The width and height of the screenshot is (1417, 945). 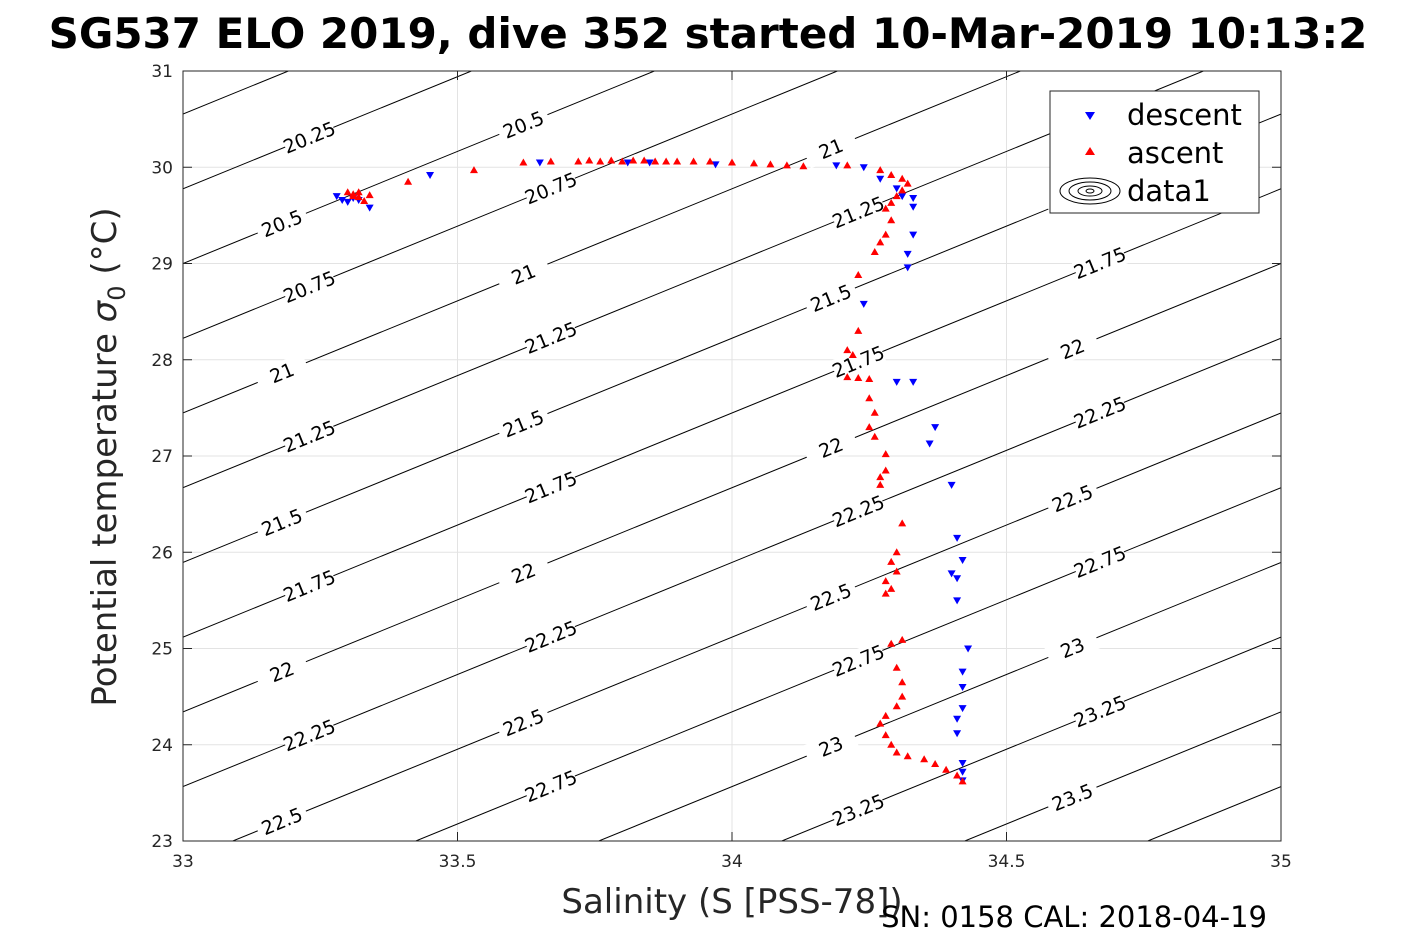 I want to click on y-axis-label: Potential temperature σ0 (°C), so click(x=108, y=456).